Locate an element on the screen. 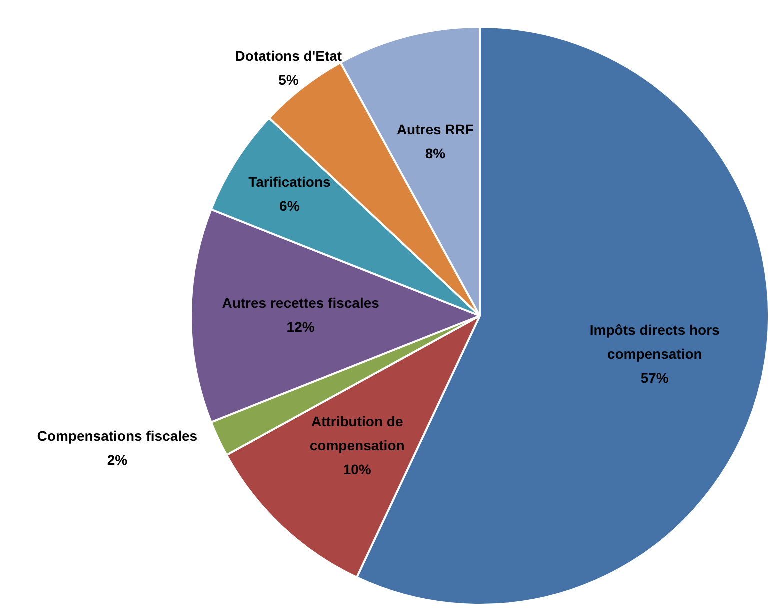 This screenshot has width=770, height=613. slice-label: Tarifications is located at coordinates (289, 182).